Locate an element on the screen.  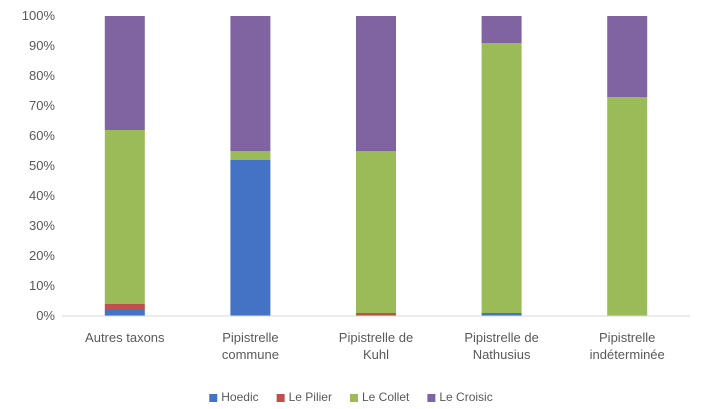
x-category-label: Autres taxons is located at coordinates (125, 337).